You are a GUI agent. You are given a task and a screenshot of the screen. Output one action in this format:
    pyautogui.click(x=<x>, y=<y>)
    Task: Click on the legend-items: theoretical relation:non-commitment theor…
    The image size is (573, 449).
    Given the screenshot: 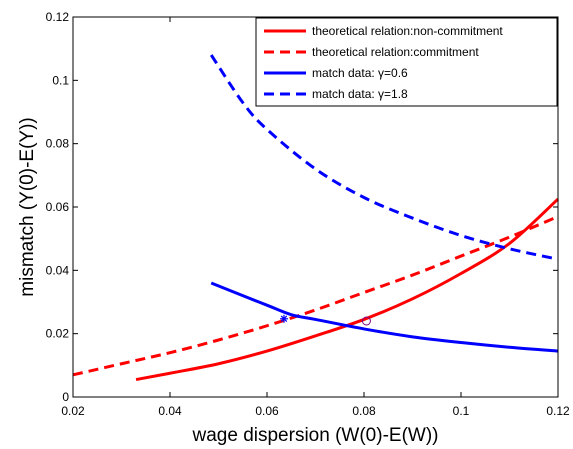 What is the action you would take?
    pyautogui.click(x=383, y=62)
    